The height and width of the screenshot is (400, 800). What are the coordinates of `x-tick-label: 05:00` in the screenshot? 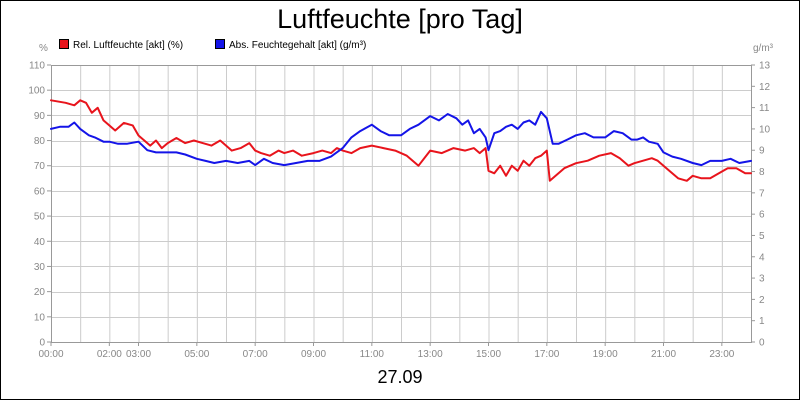 It's located at (196, 354).